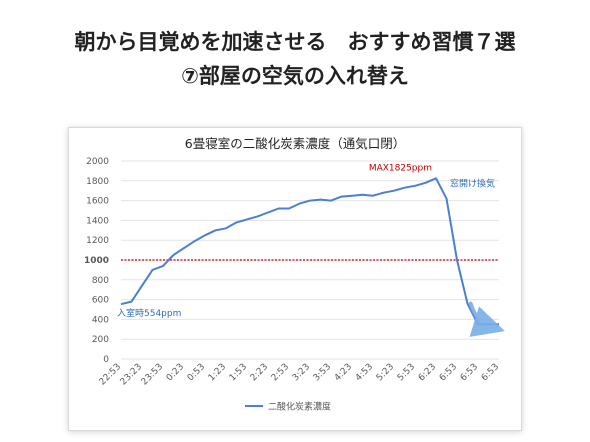 This screenshot has width=590, height=442. Describe the element at coordinates (486, 319) in the screenshot. I see `ventilation-arrow` at that location.